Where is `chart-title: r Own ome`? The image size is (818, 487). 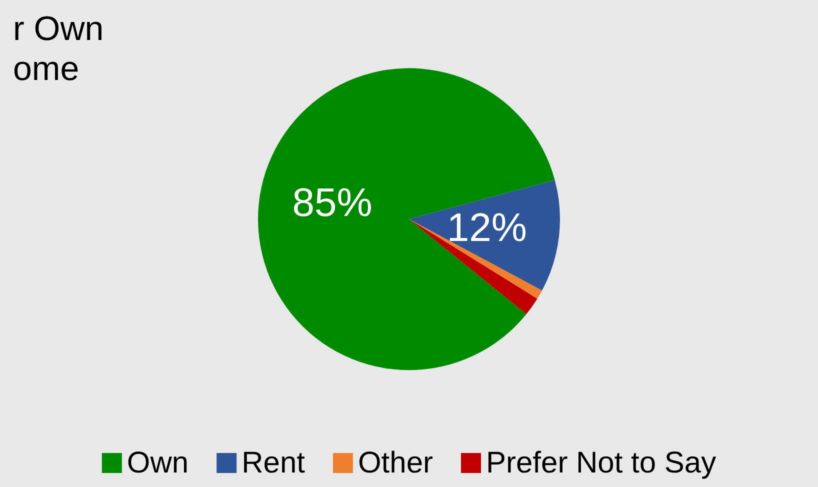
chart-title: r Own ome is located at coordinates (58, 49).